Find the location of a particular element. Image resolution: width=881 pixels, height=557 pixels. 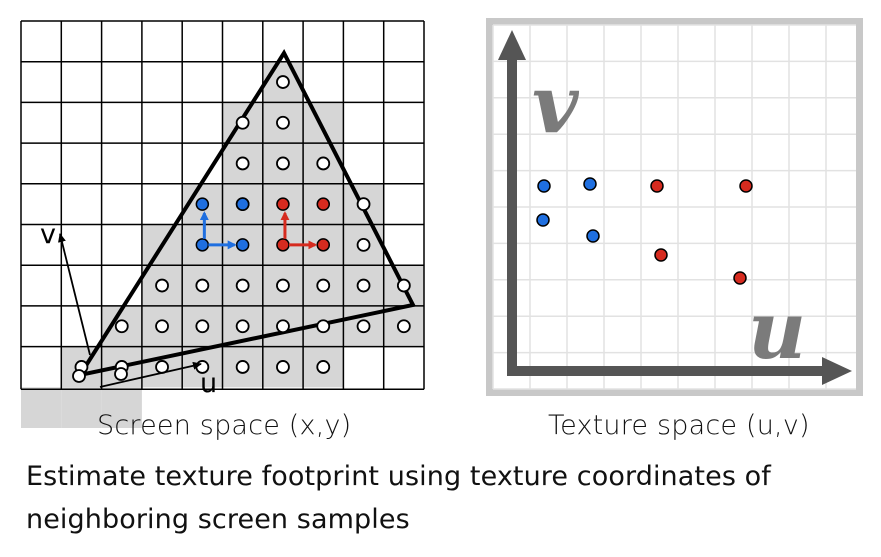

texture-v-arrowhead is located at coordinates (512, 45).